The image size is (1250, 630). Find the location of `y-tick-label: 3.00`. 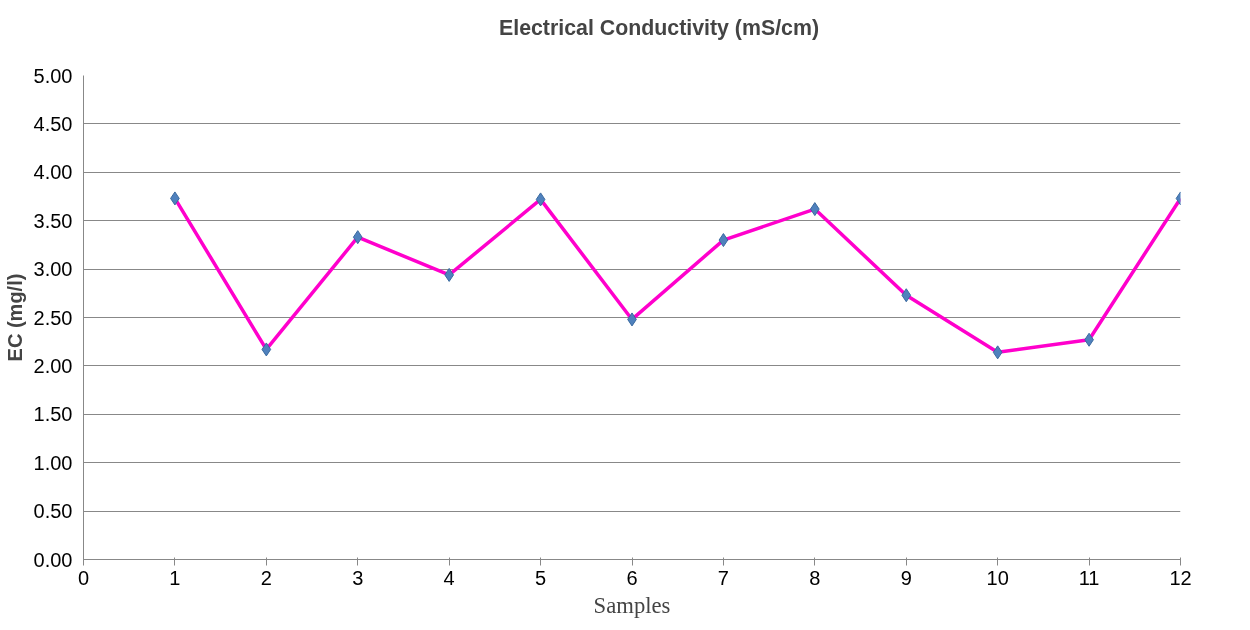

y-tick-label: 3.00 is located at coordinates (53, 269).